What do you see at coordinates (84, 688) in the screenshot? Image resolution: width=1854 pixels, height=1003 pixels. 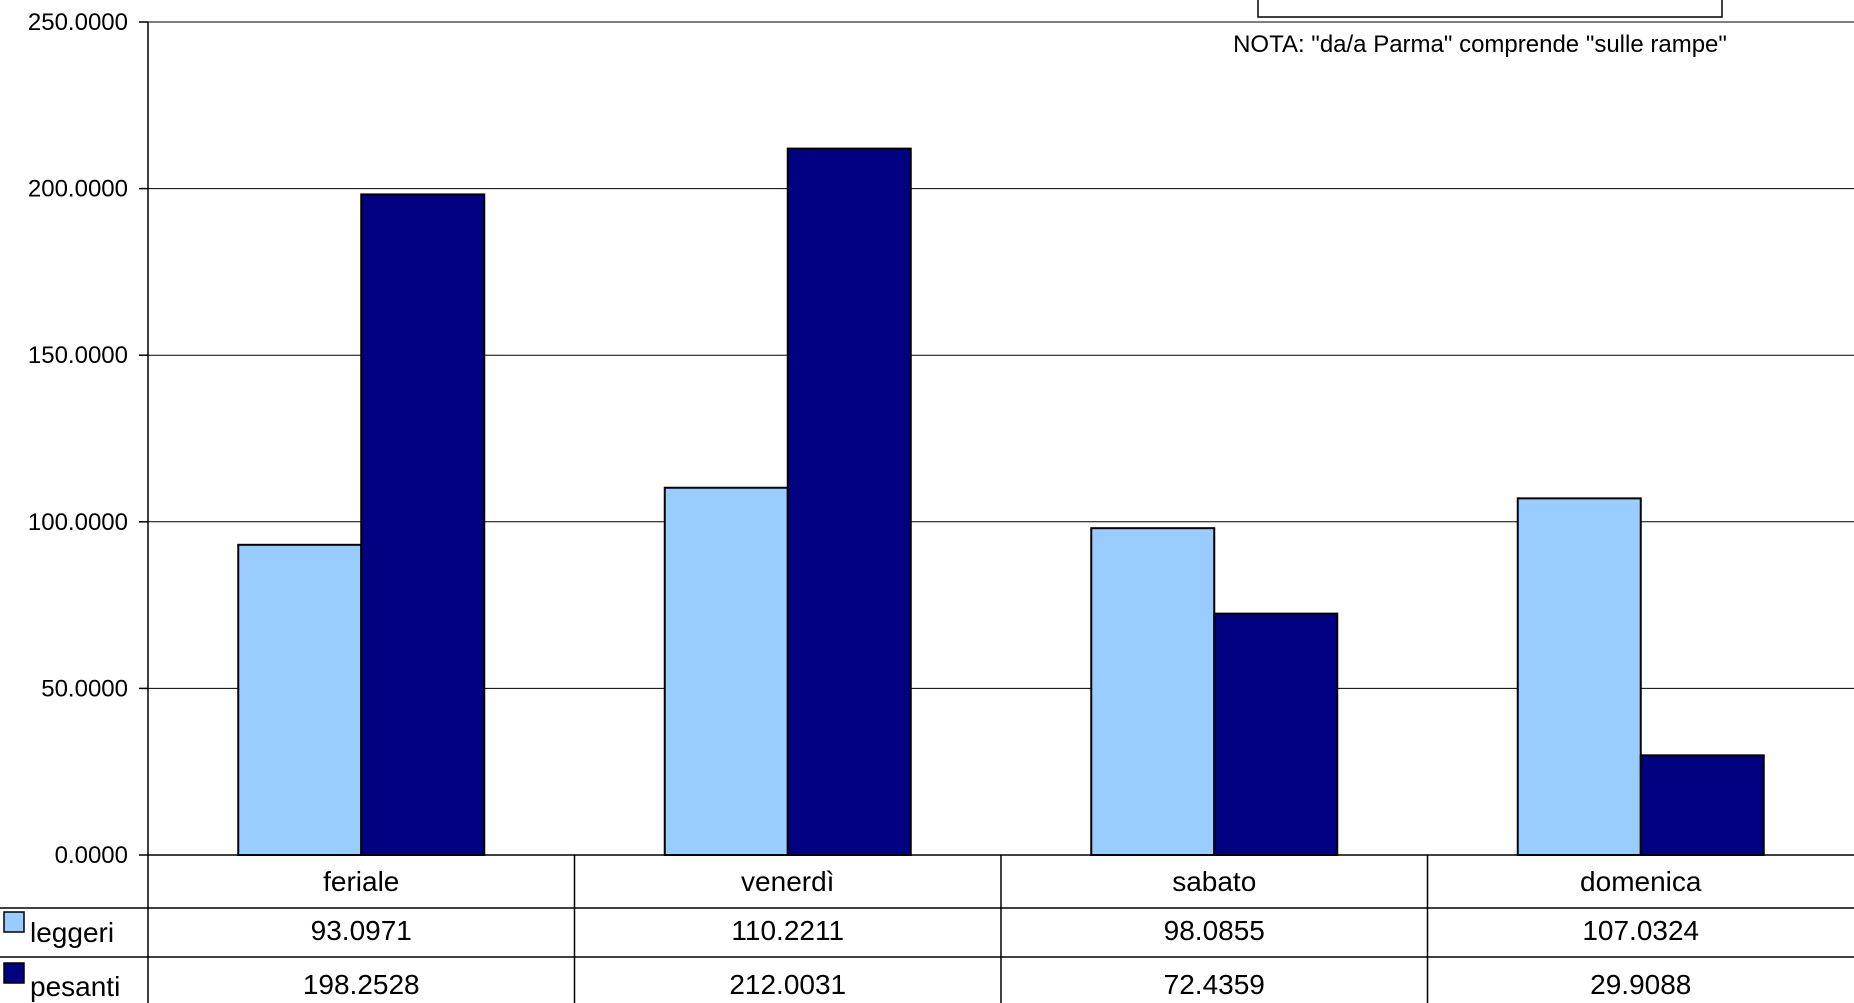 I see `y-axis-tick-label: 50.0000` at bounding box center [84, 688].